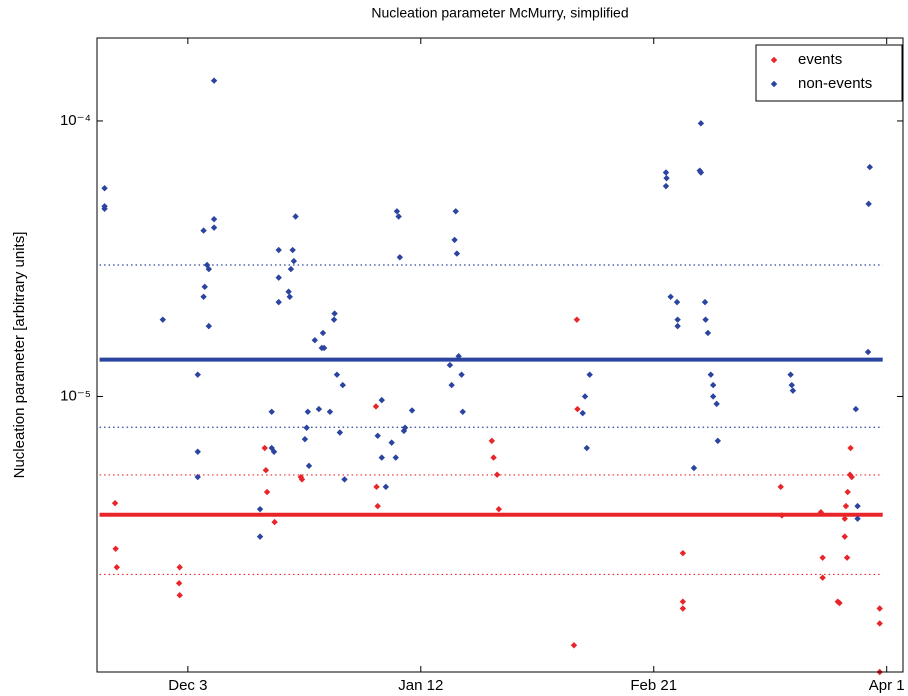 This screenshot has width=908, height=696. Describe the element at coordinates (653, 685) in the screenshot. I see `x-tick-label: Feb 21` at that location.